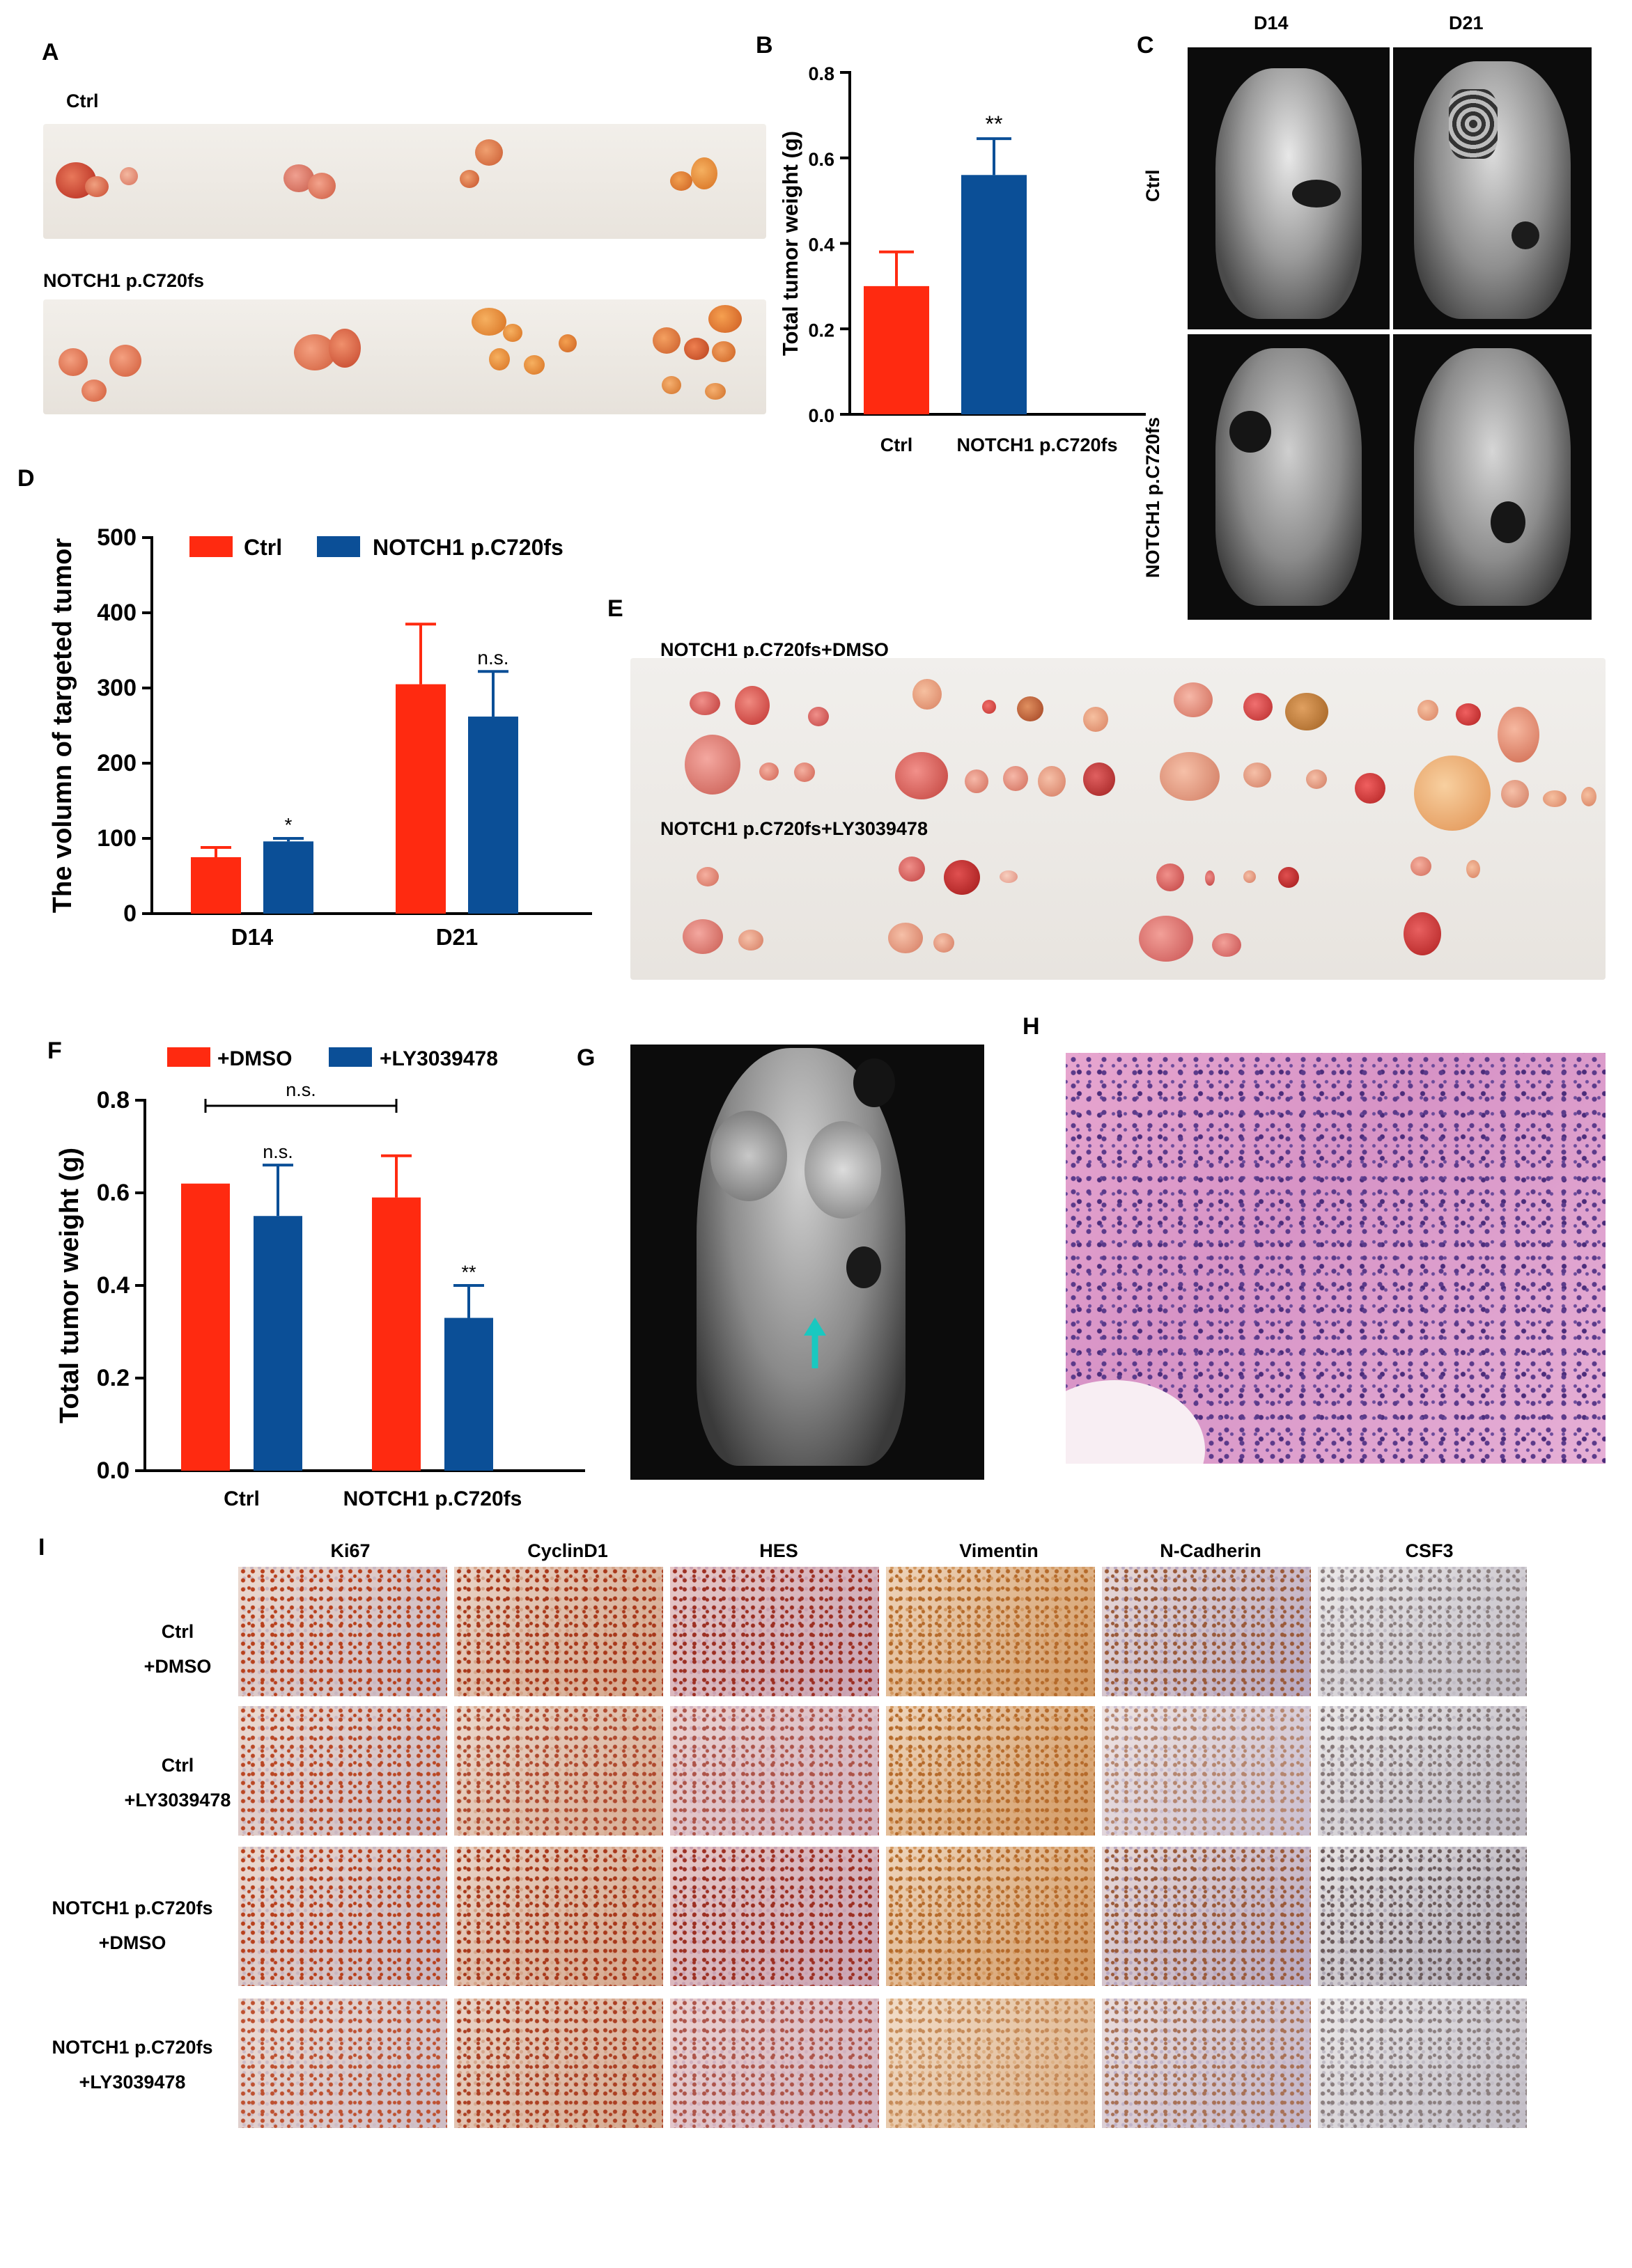  I want to click on ihc-tile-r1-cyclind1, so click(558, 1631).